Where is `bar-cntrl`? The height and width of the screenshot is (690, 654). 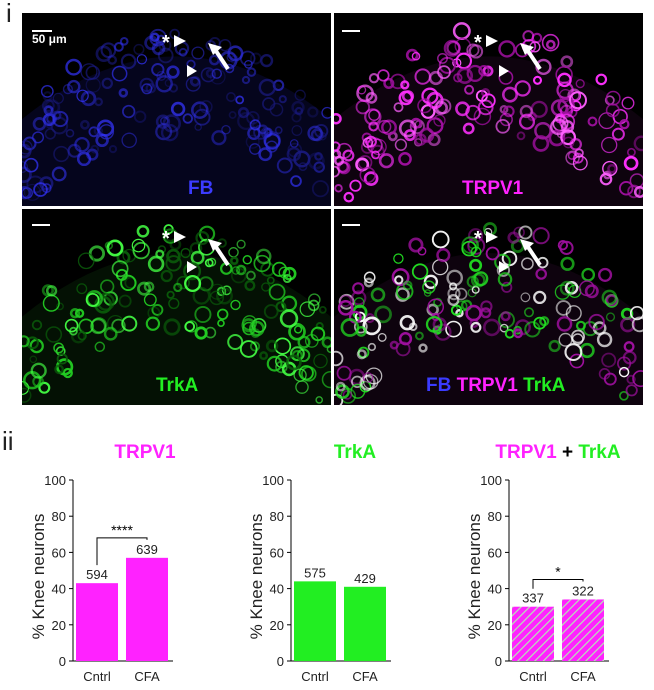
bar-cntrl is located at coordinates (315, 621).